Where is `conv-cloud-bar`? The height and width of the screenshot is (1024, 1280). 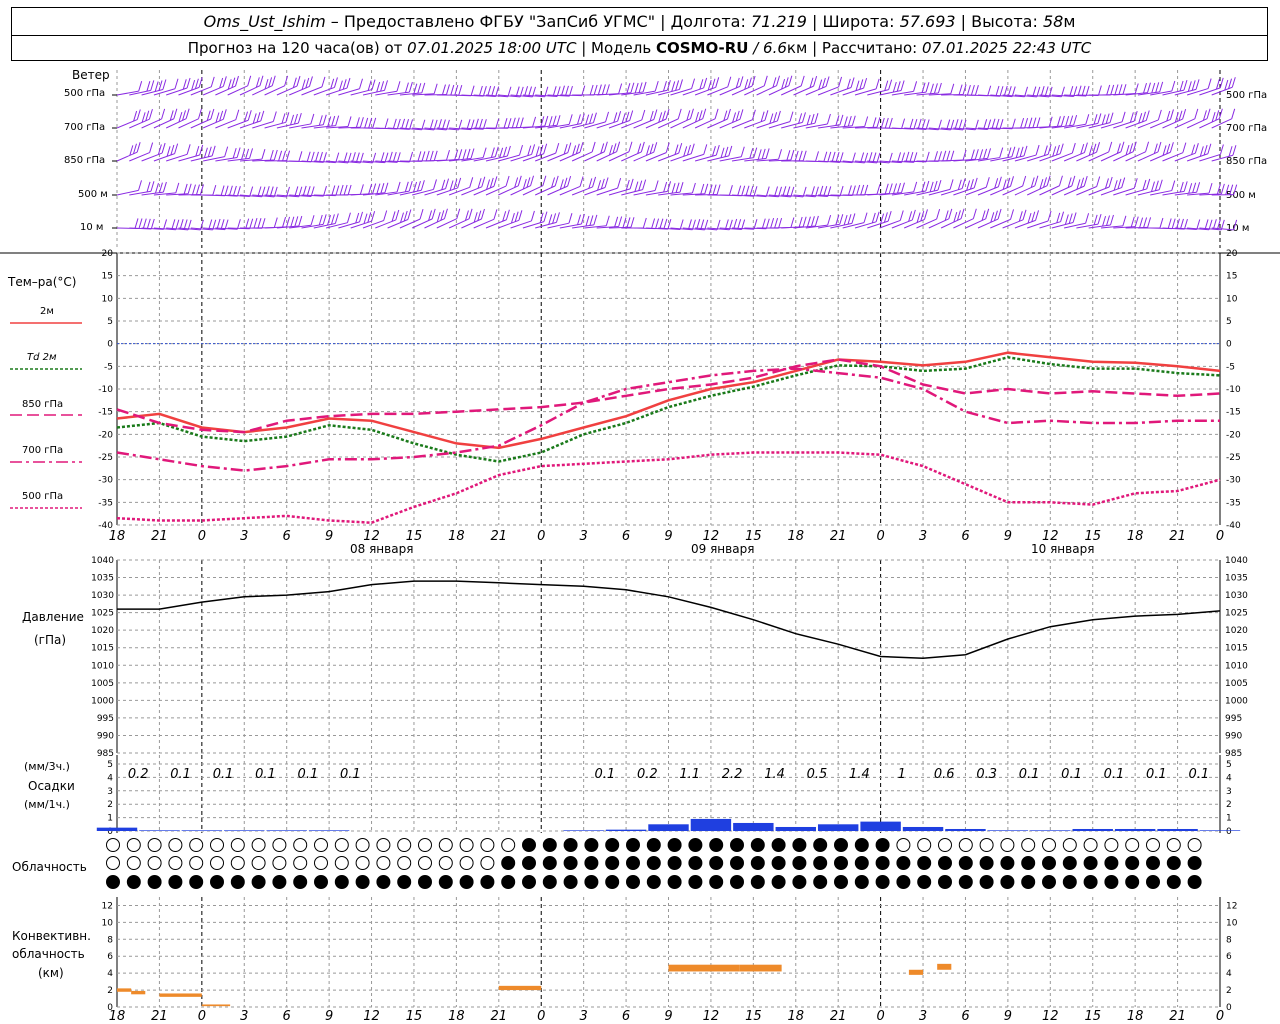
conv-cloud-bar is located at coordinates (124, 990).